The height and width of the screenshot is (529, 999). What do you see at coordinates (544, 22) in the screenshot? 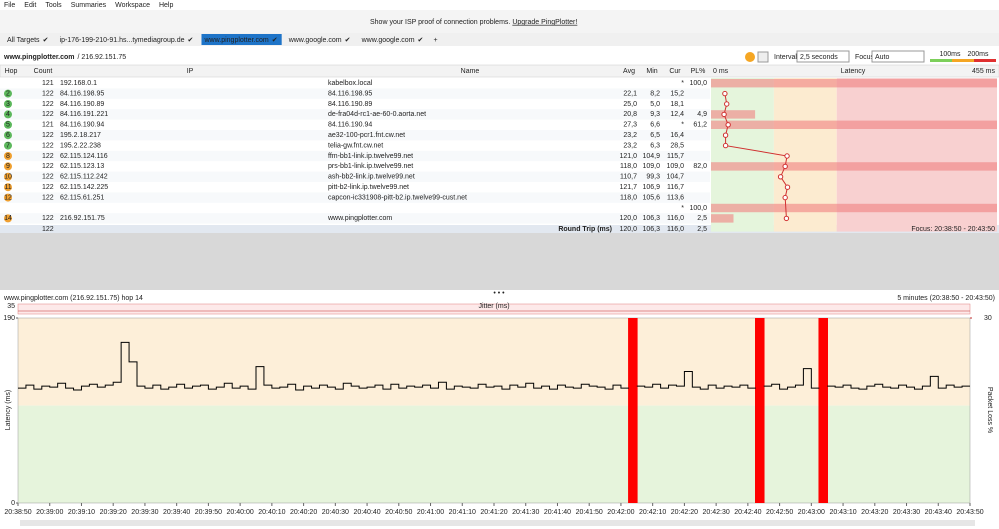
I see `banner-link: Upgrade PingPlotter!` at bounding box center [544, 22].